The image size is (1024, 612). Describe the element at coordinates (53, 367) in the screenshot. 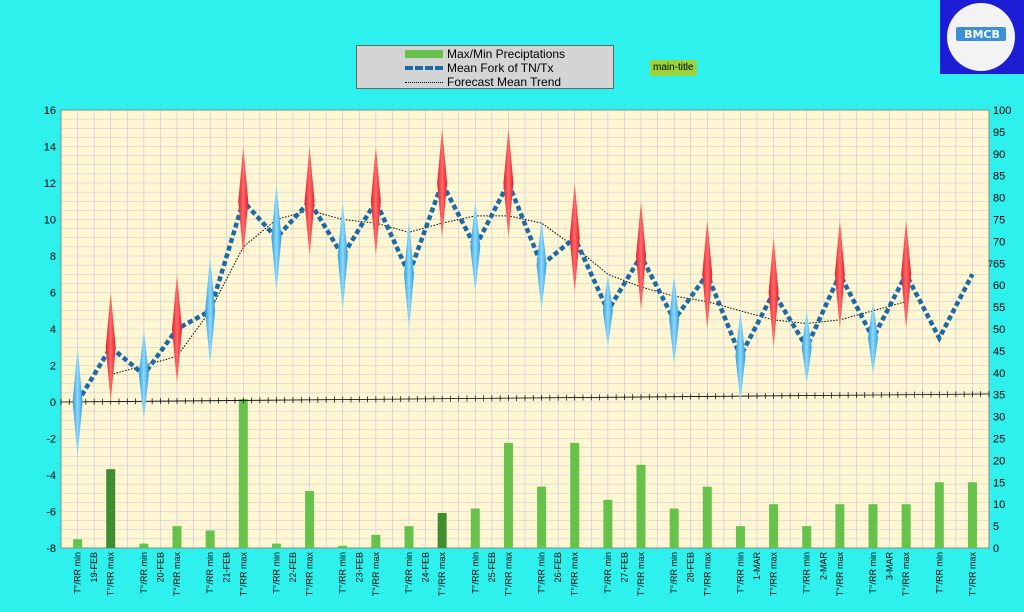

I see `y-tick-label-left: 2` at that location.